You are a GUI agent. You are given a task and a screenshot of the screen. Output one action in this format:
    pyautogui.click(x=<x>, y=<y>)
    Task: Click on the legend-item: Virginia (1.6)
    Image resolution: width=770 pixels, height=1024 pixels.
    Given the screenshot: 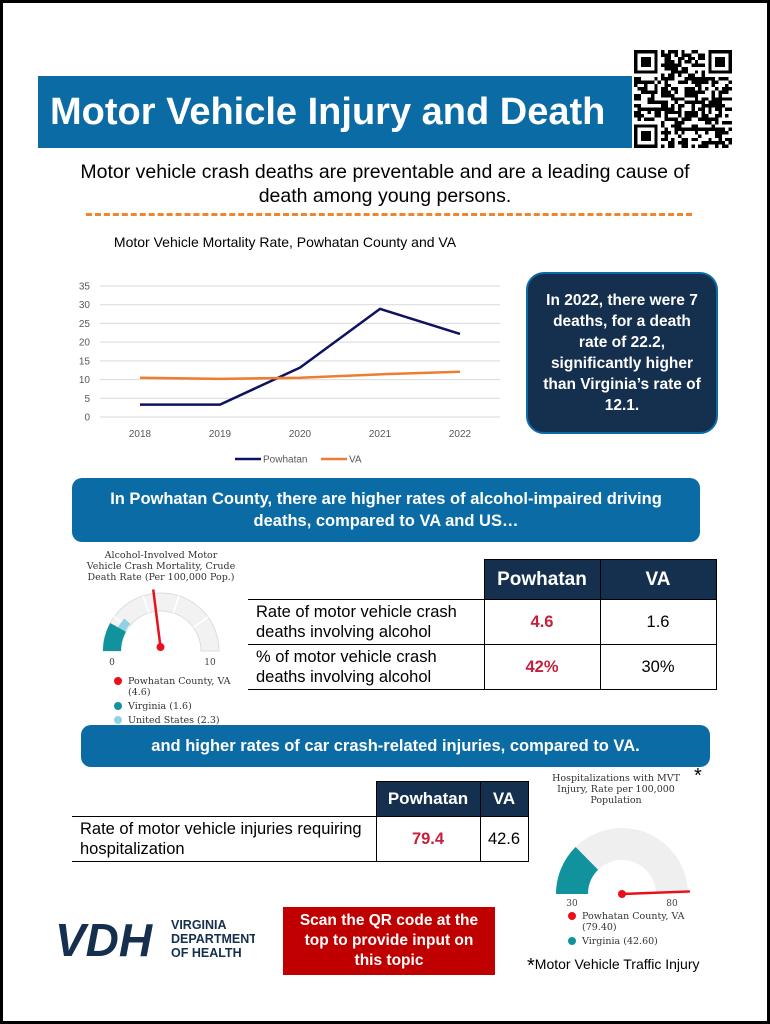 What is the action you would take?
    pyautogui.click(x=175, y=706)
    